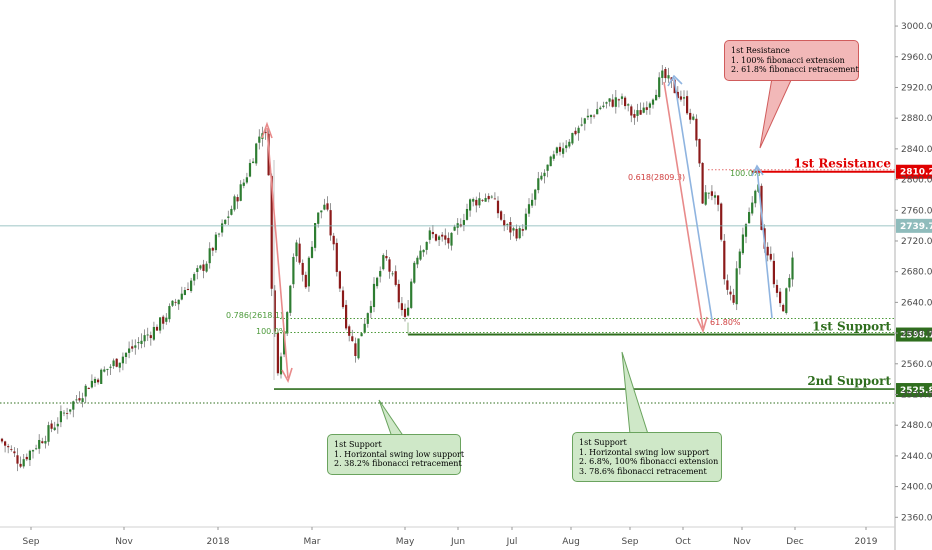 The height and width of the screenshot is (550, 932). What do you see at coordinates (794, 542) in the screenshot?
I see `x-tick-label-11: Dec` at bounding box center [794, 542].